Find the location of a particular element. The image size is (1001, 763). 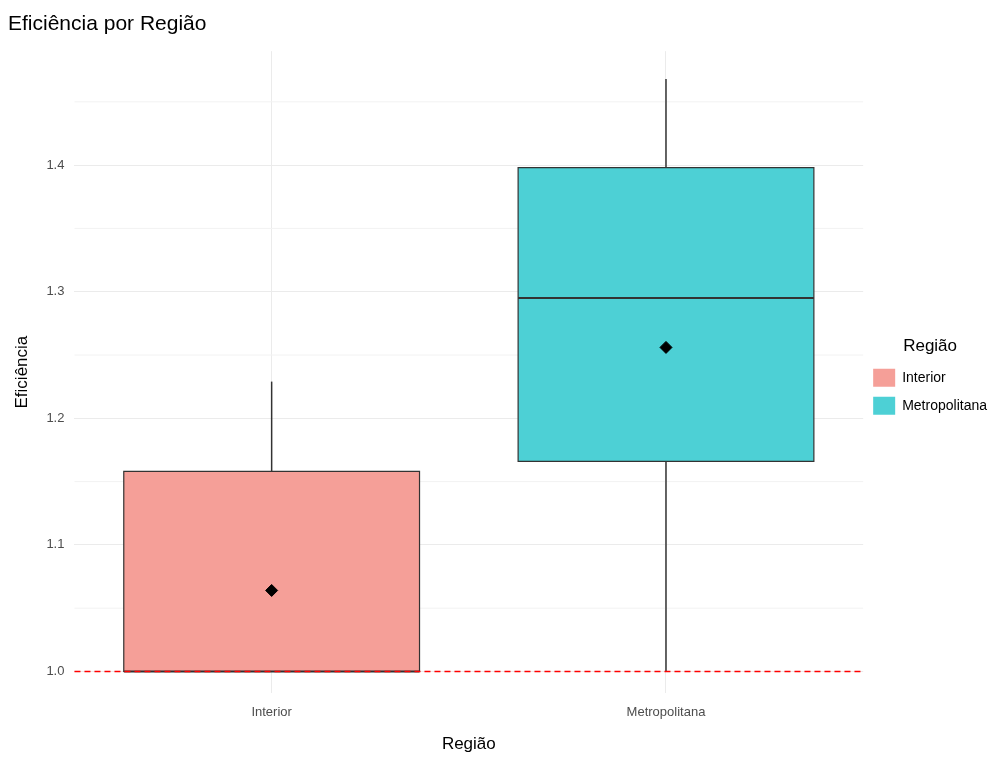

chart-title: Eficiência por Região is located at coordinates (107, 23).